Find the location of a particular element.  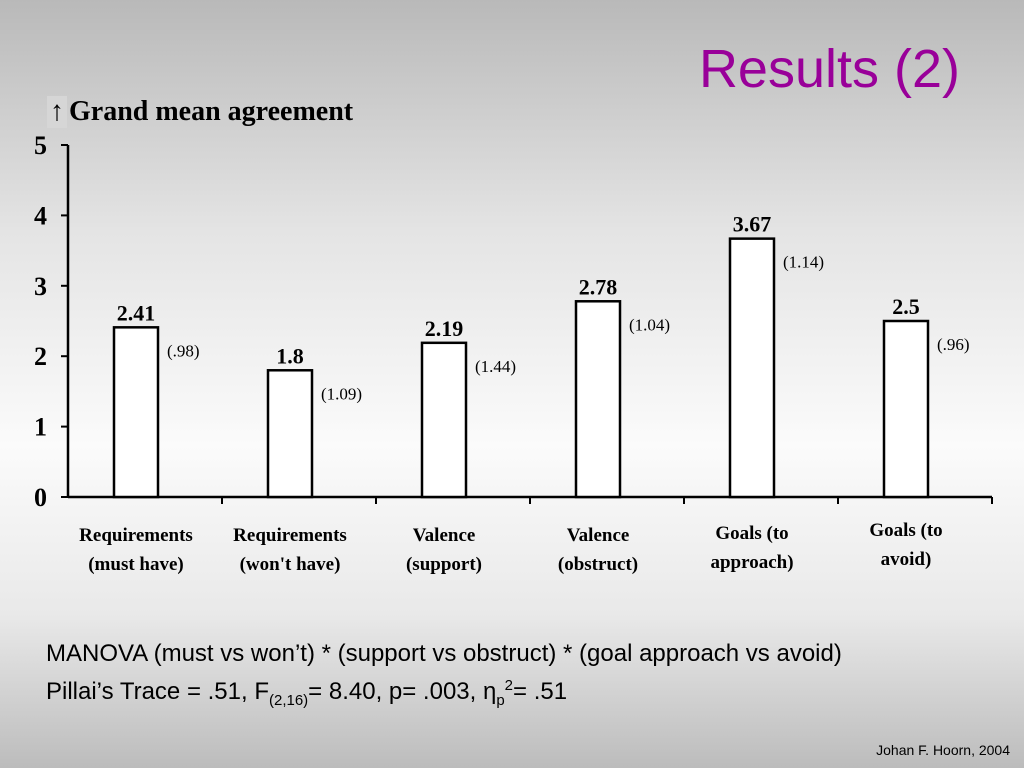

y-tick-label: 1 is located at coordinates (40, 427).